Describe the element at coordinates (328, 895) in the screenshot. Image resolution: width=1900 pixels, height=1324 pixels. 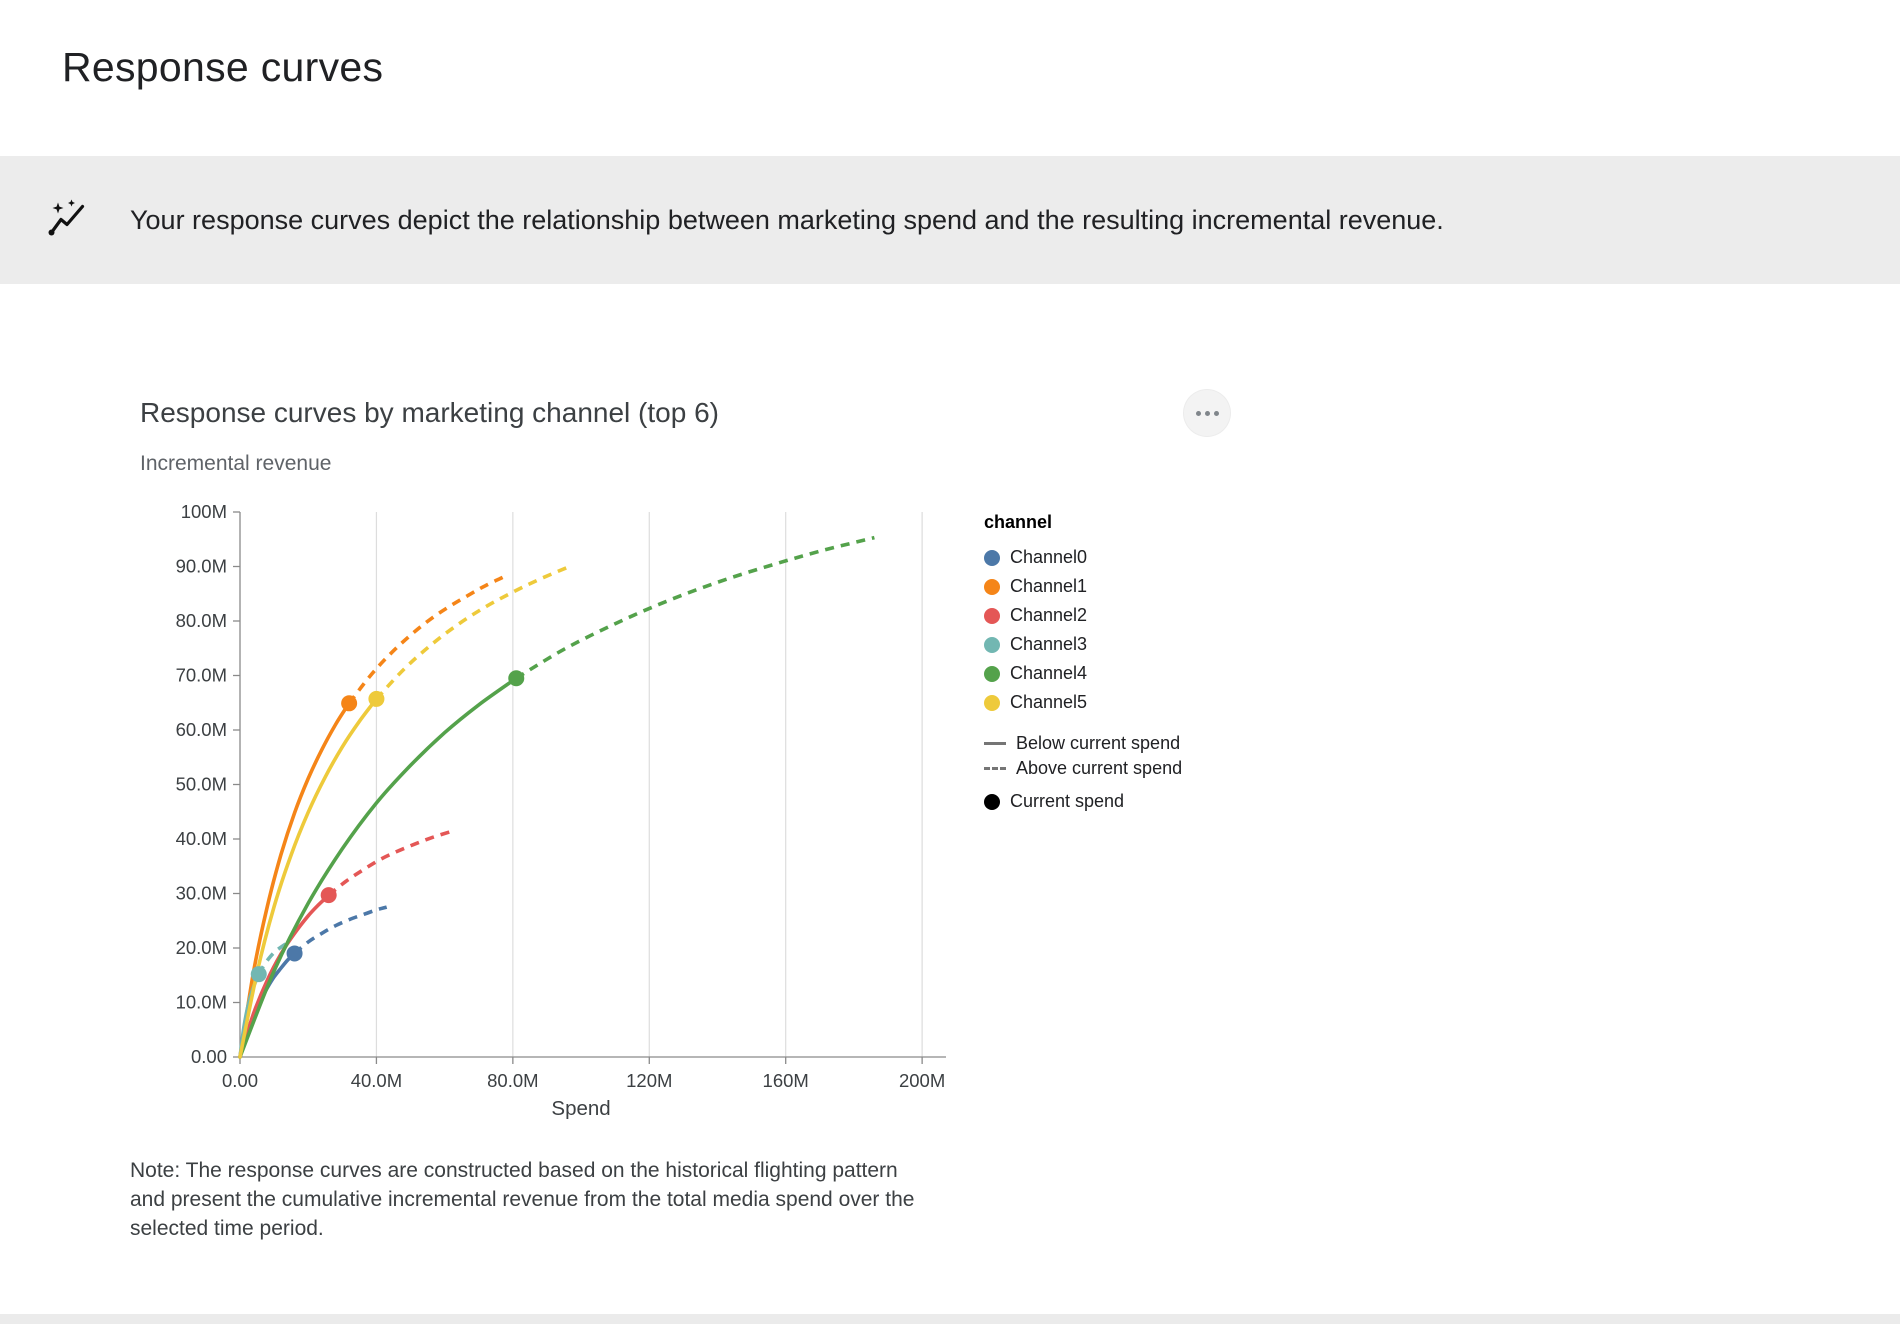
I see `current-spend-dot-Channel2` at that location.